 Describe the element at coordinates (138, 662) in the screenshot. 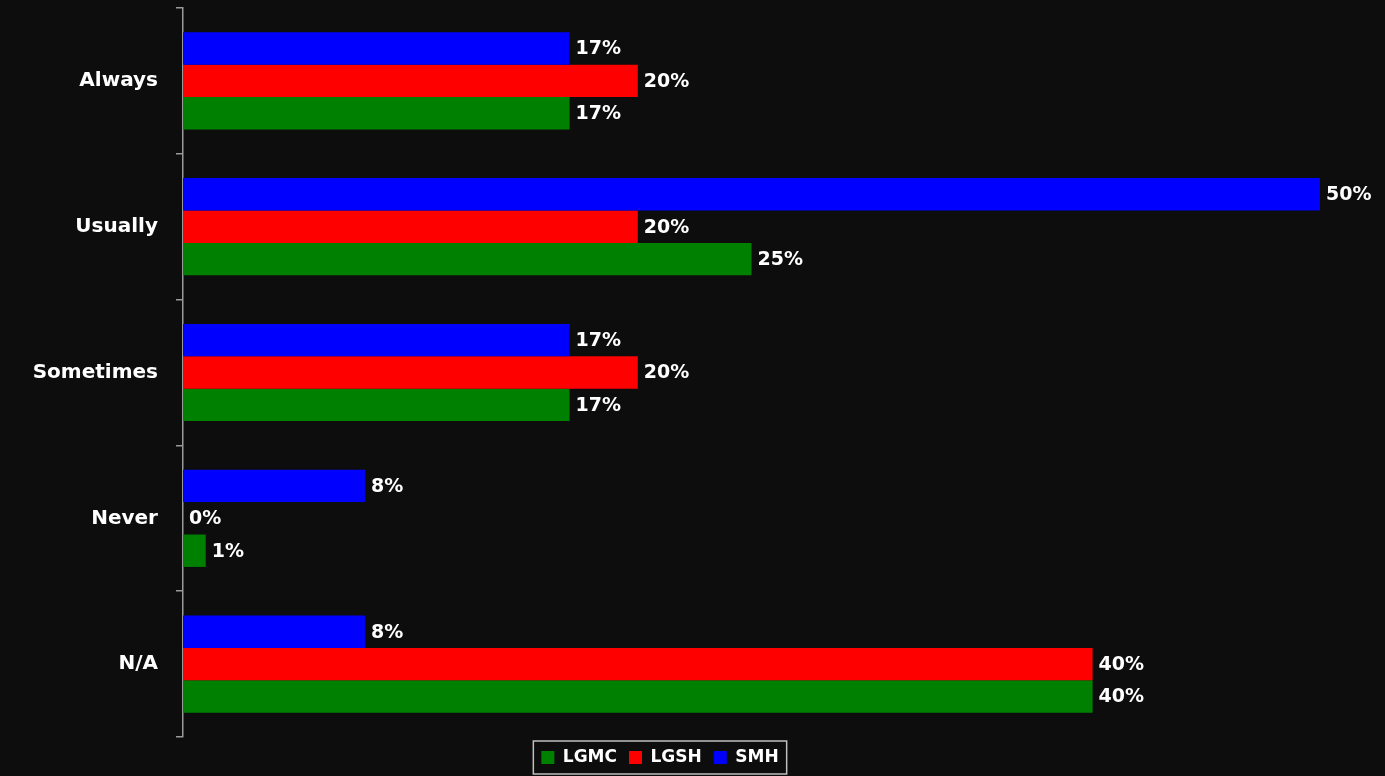

I see `y-tick-label: N/A` at that location.